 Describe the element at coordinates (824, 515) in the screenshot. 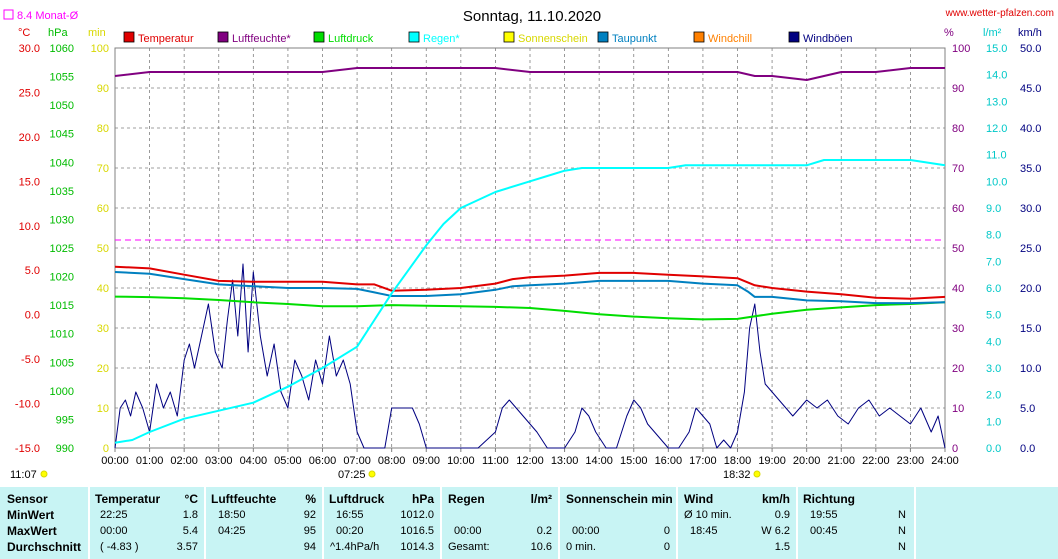

I see `direction-min-time: 19:55` at that location.